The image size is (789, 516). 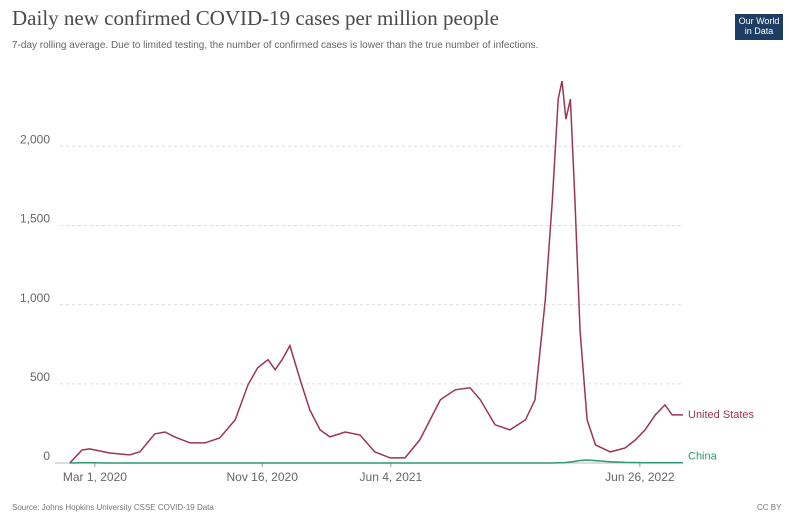 What do you see at coordinates (35, 298) in the screenshot?
I see `y-tick-label: 1,000` at bounding box center [35, 298].